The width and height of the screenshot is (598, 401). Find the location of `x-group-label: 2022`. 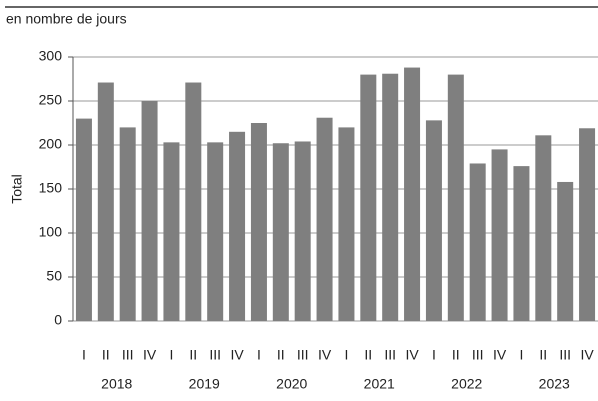

x-group-label: 2022 is located at coordinates (466, 384).